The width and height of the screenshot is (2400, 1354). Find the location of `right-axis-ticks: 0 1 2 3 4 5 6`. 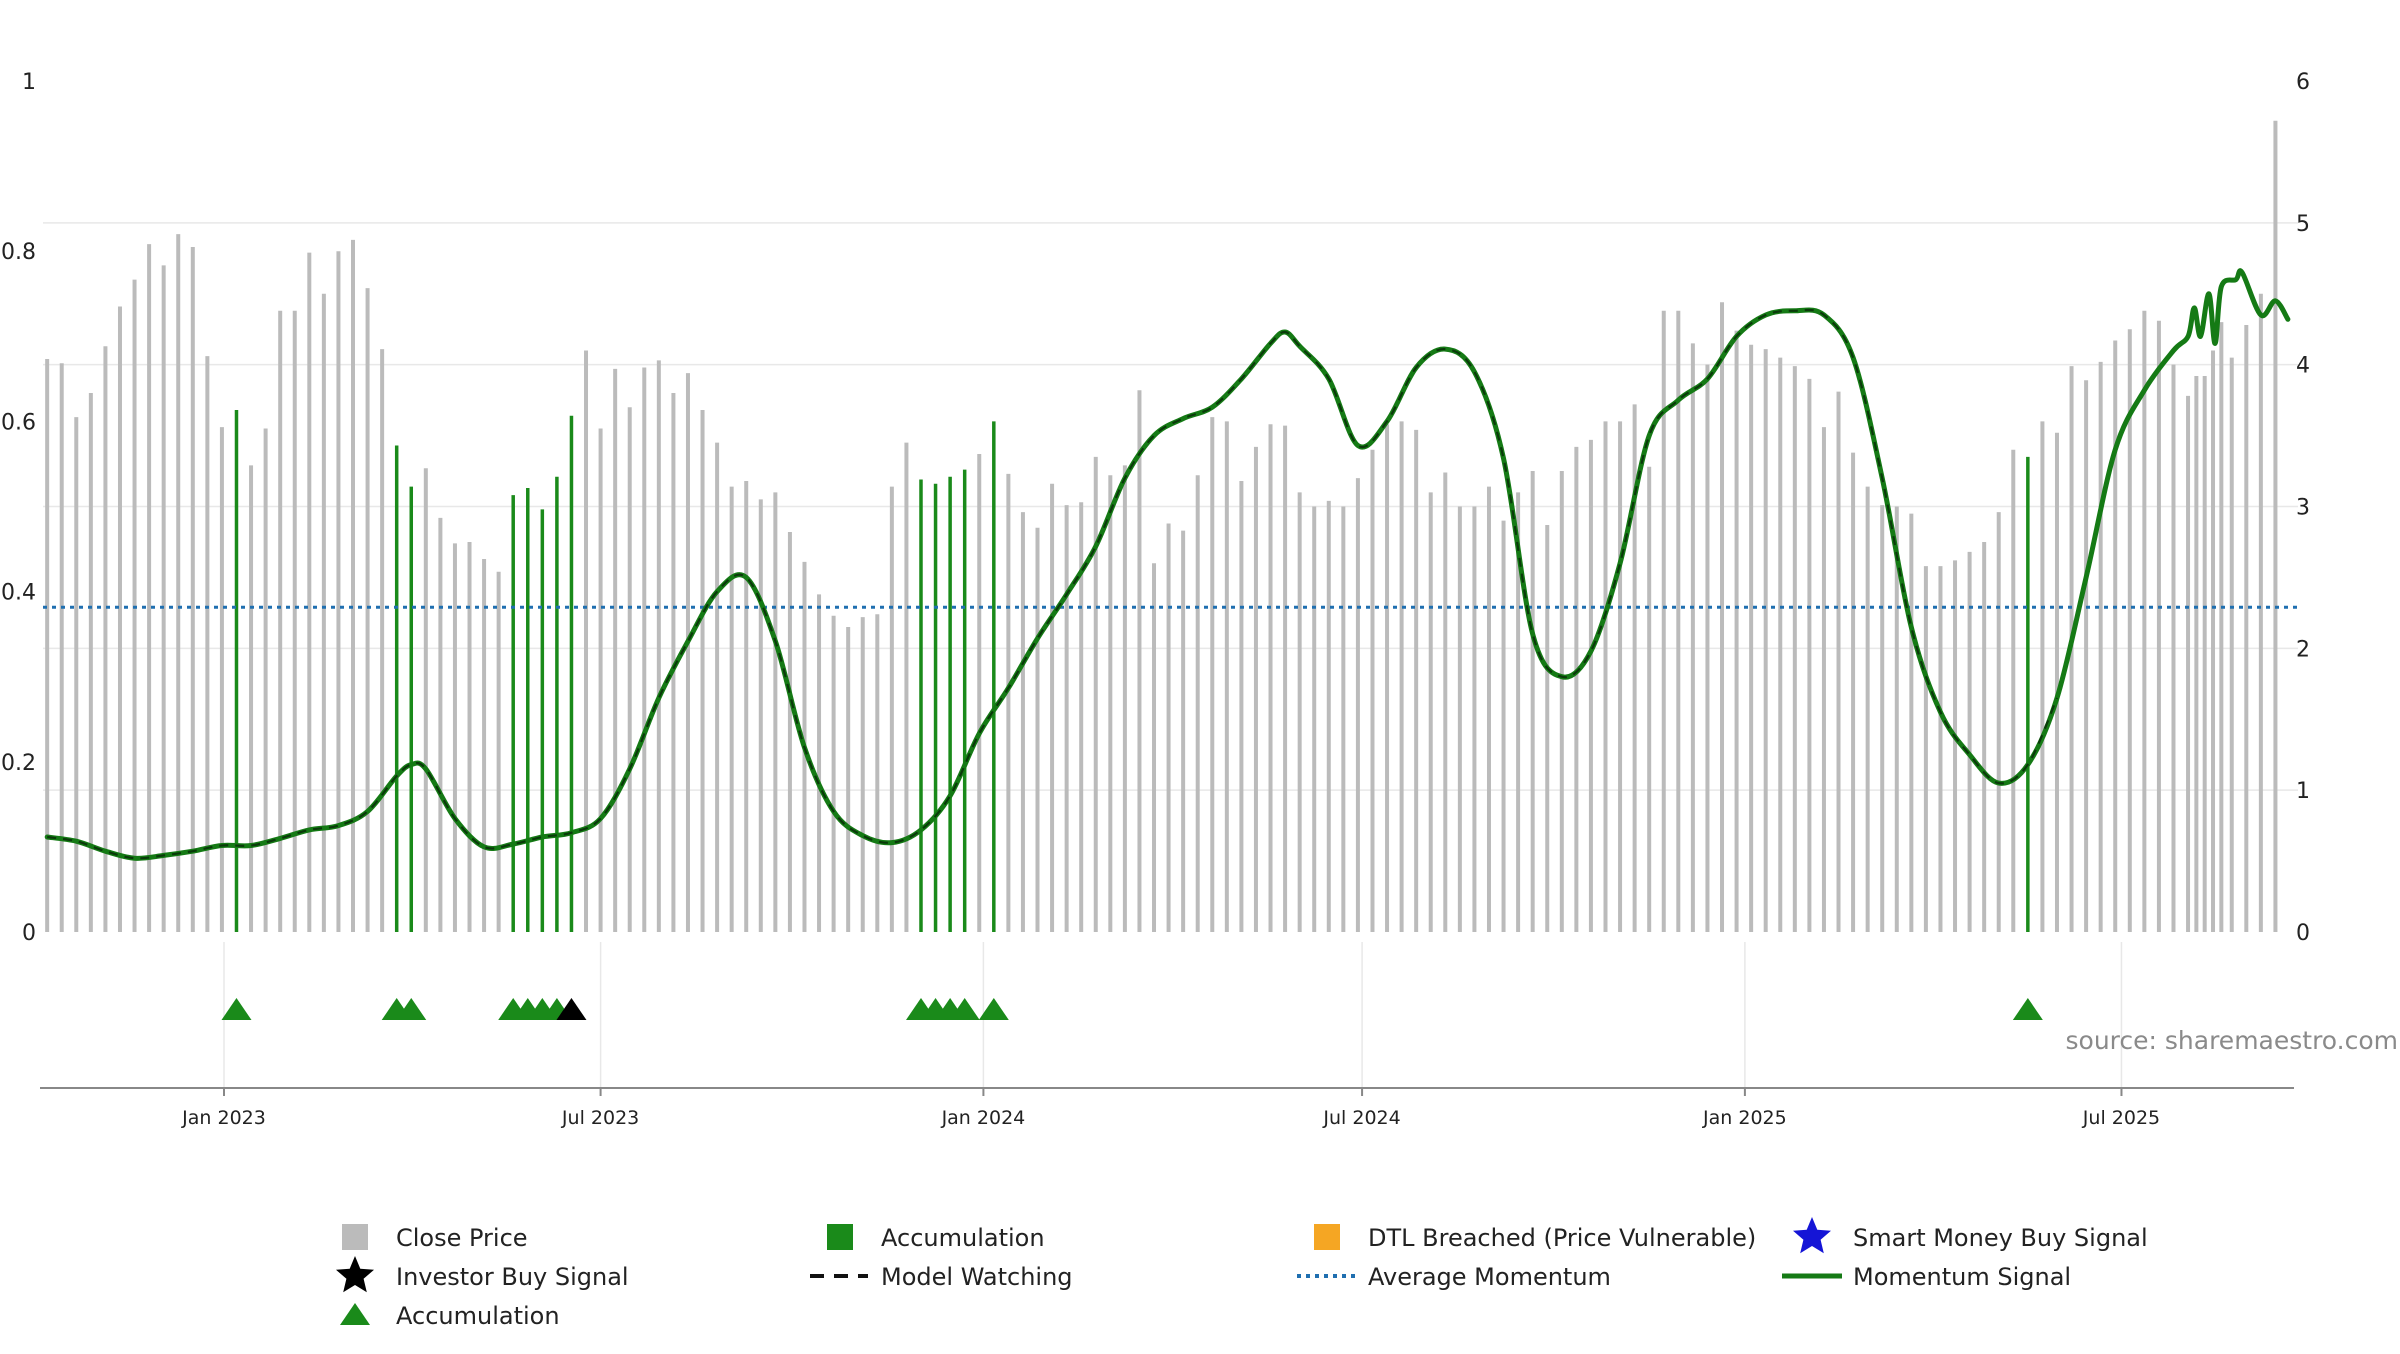

right-axis-ticks: 0 1 2 3 4 5 6 is located at coordinates (2303, 508).